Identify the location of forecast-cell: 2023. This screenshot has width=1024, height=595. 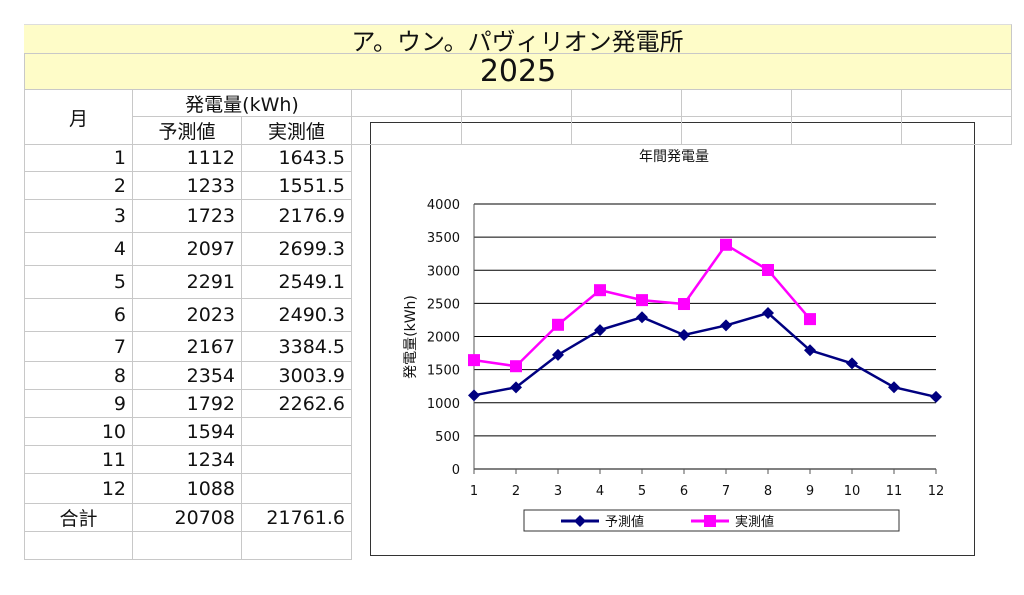
(187, 315).